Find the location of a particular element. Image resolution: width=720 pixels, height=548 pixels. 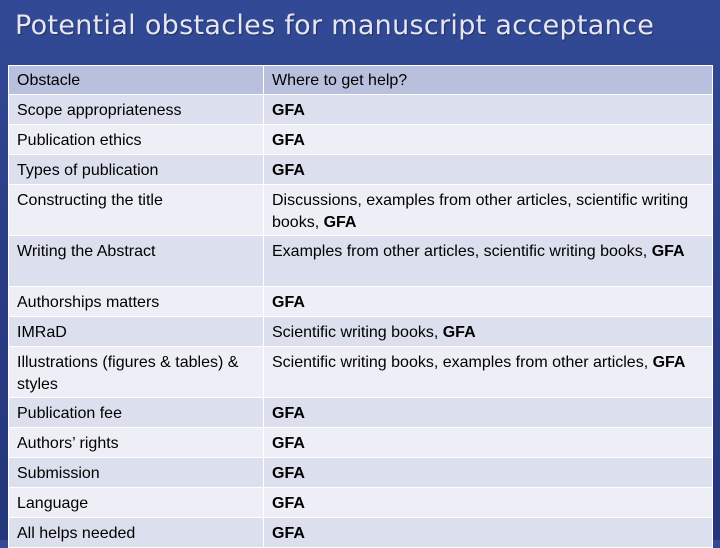

obstacle-cell: All helps needed is located at coordinates (136, 532).